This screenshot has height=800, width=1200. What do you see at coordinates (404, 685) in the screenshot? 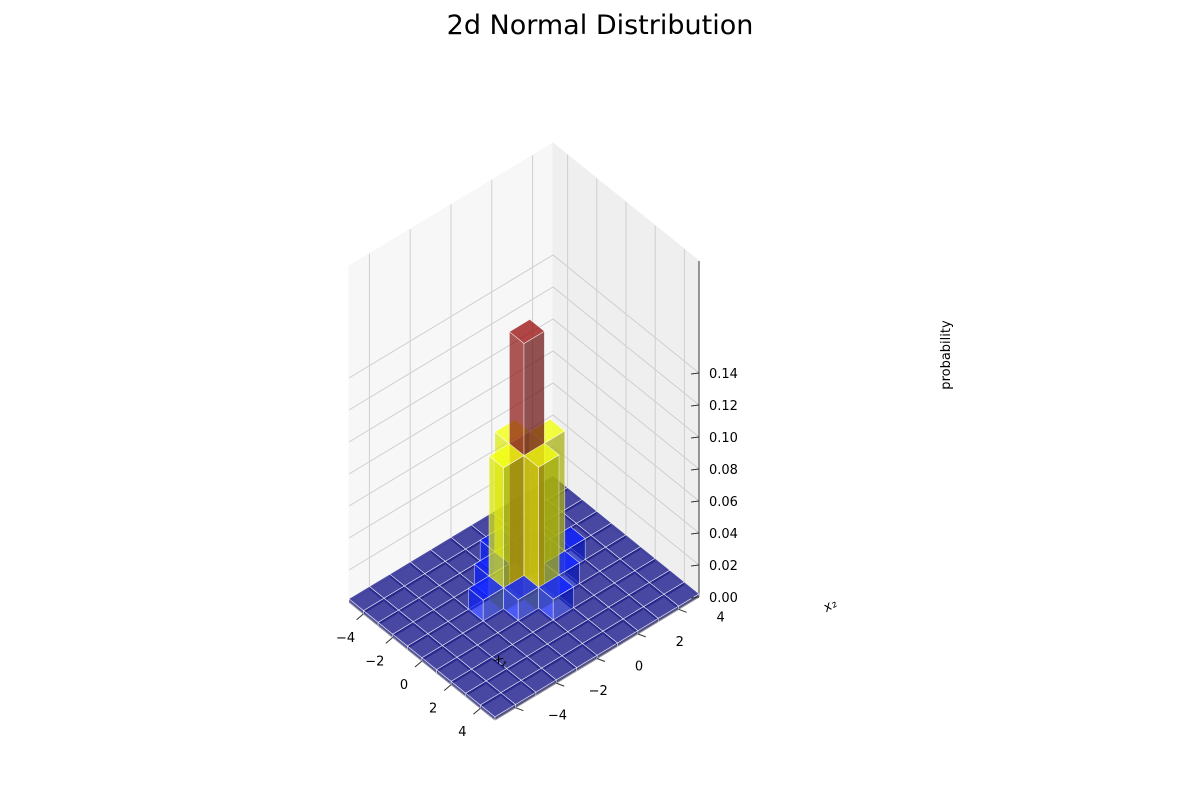
I see `x-tick-label: 0` at bounding box center [404, 685].